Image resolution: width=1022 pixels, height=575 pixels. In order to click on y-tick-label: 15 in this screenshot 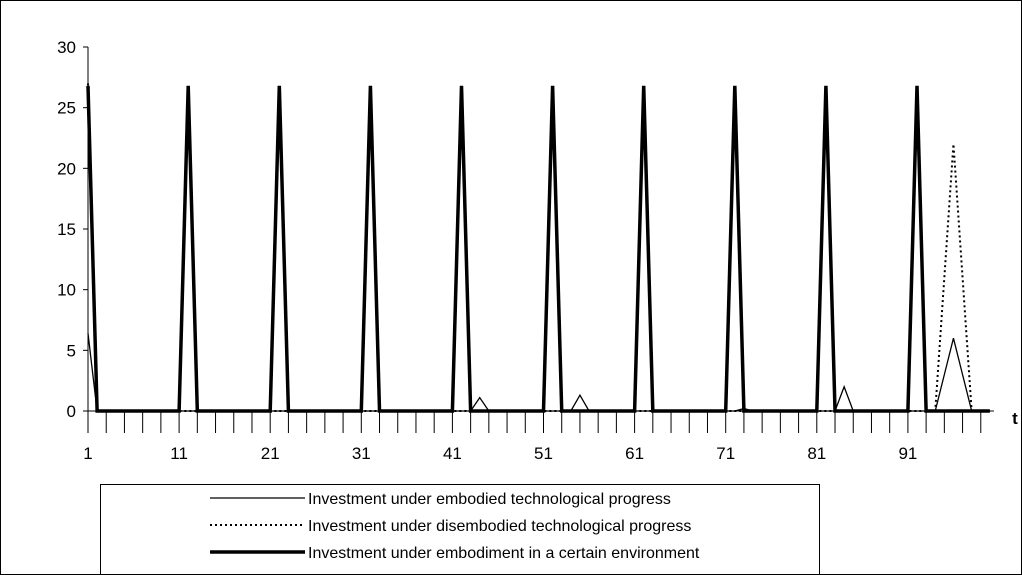, I will do `click(66, 229)`.